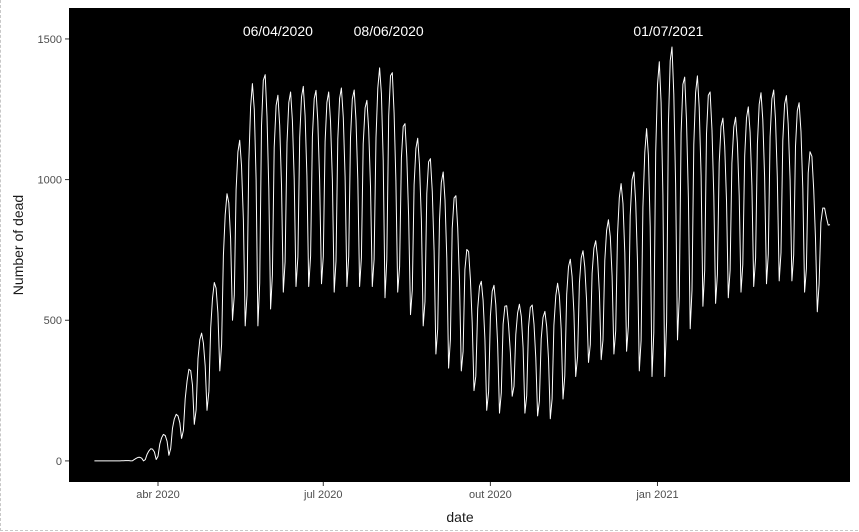 The height and width of the screenshot is (532, 859). Describe the element at coordinates (18, 245) in the screenshot. I see `y-axis-title: Number of dead` at that location.